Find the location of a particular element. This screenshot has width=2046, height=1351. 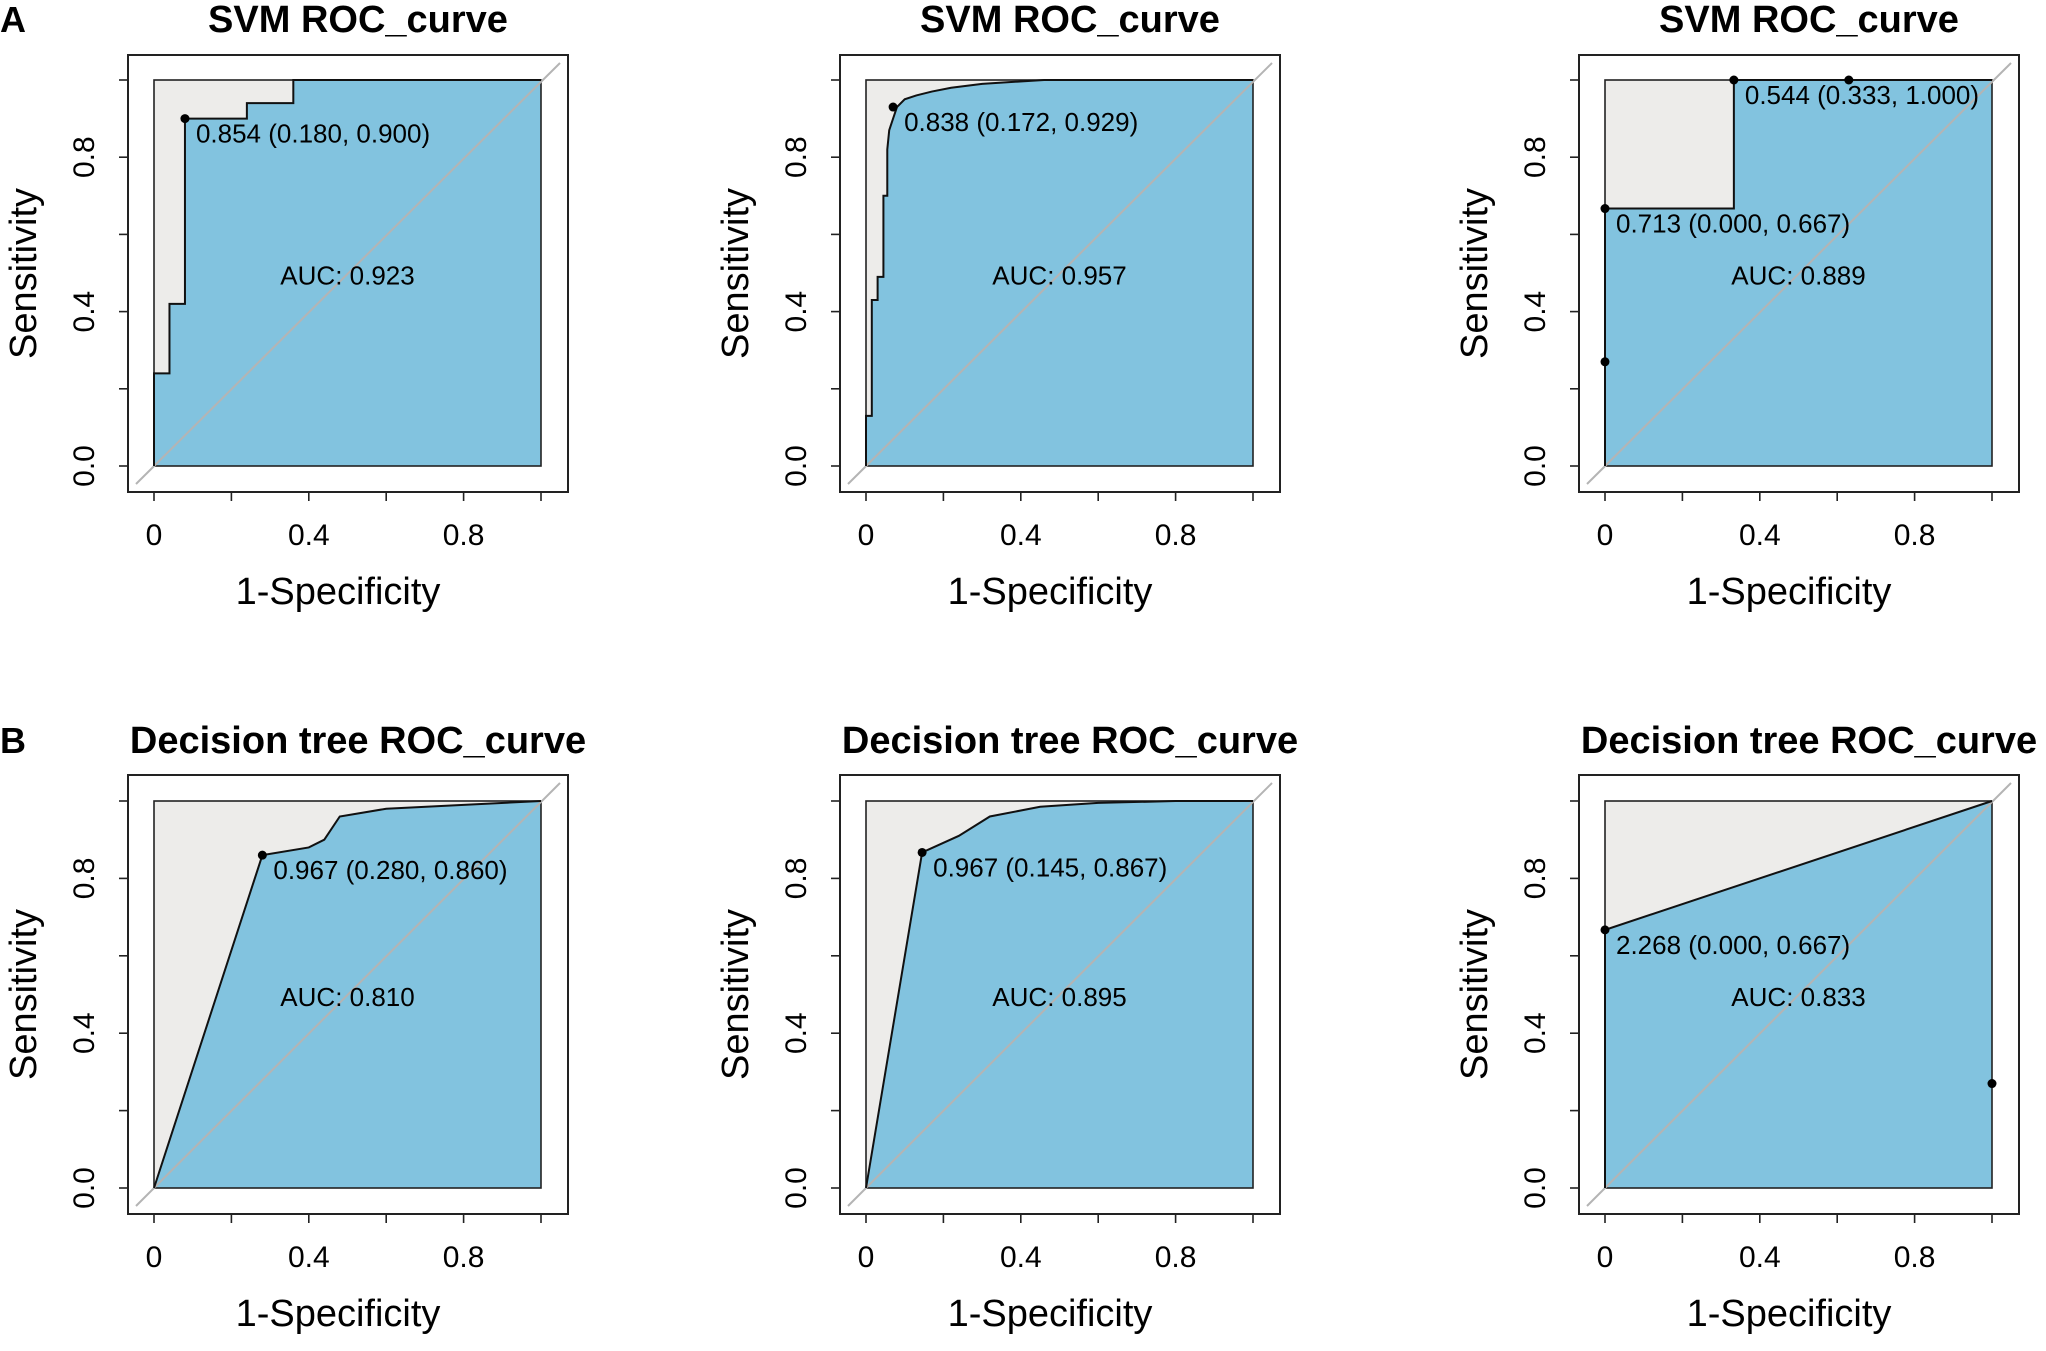

auc-label: AUC: 0.957 is located at coordinates (1059, 276).